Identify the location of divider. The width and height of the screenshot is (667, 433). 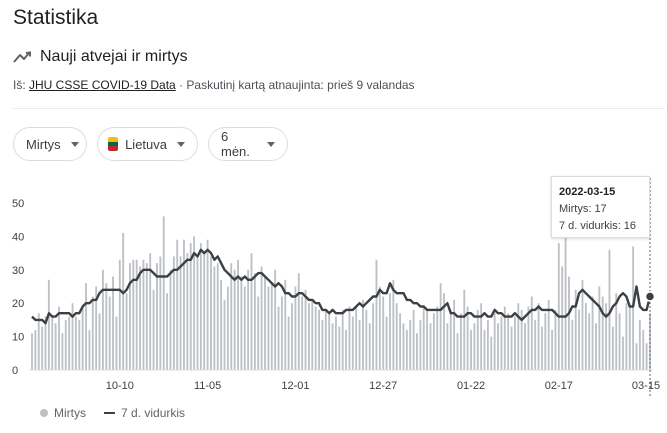
(339, 108).